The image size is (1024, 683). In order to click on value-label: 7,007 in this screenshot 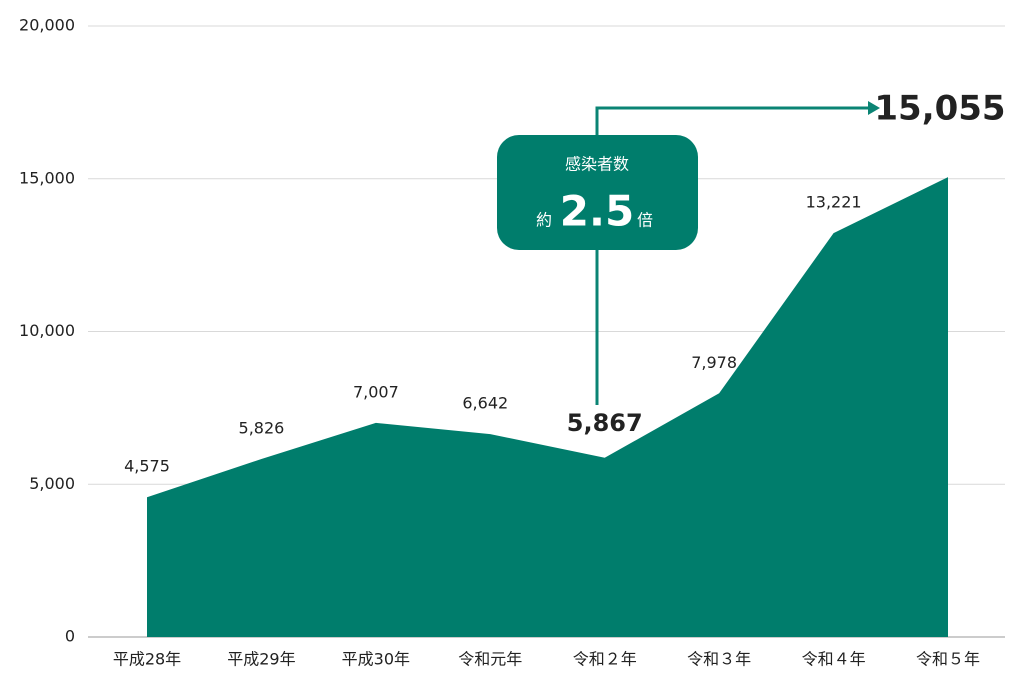, I will do `click(376, 391)`.